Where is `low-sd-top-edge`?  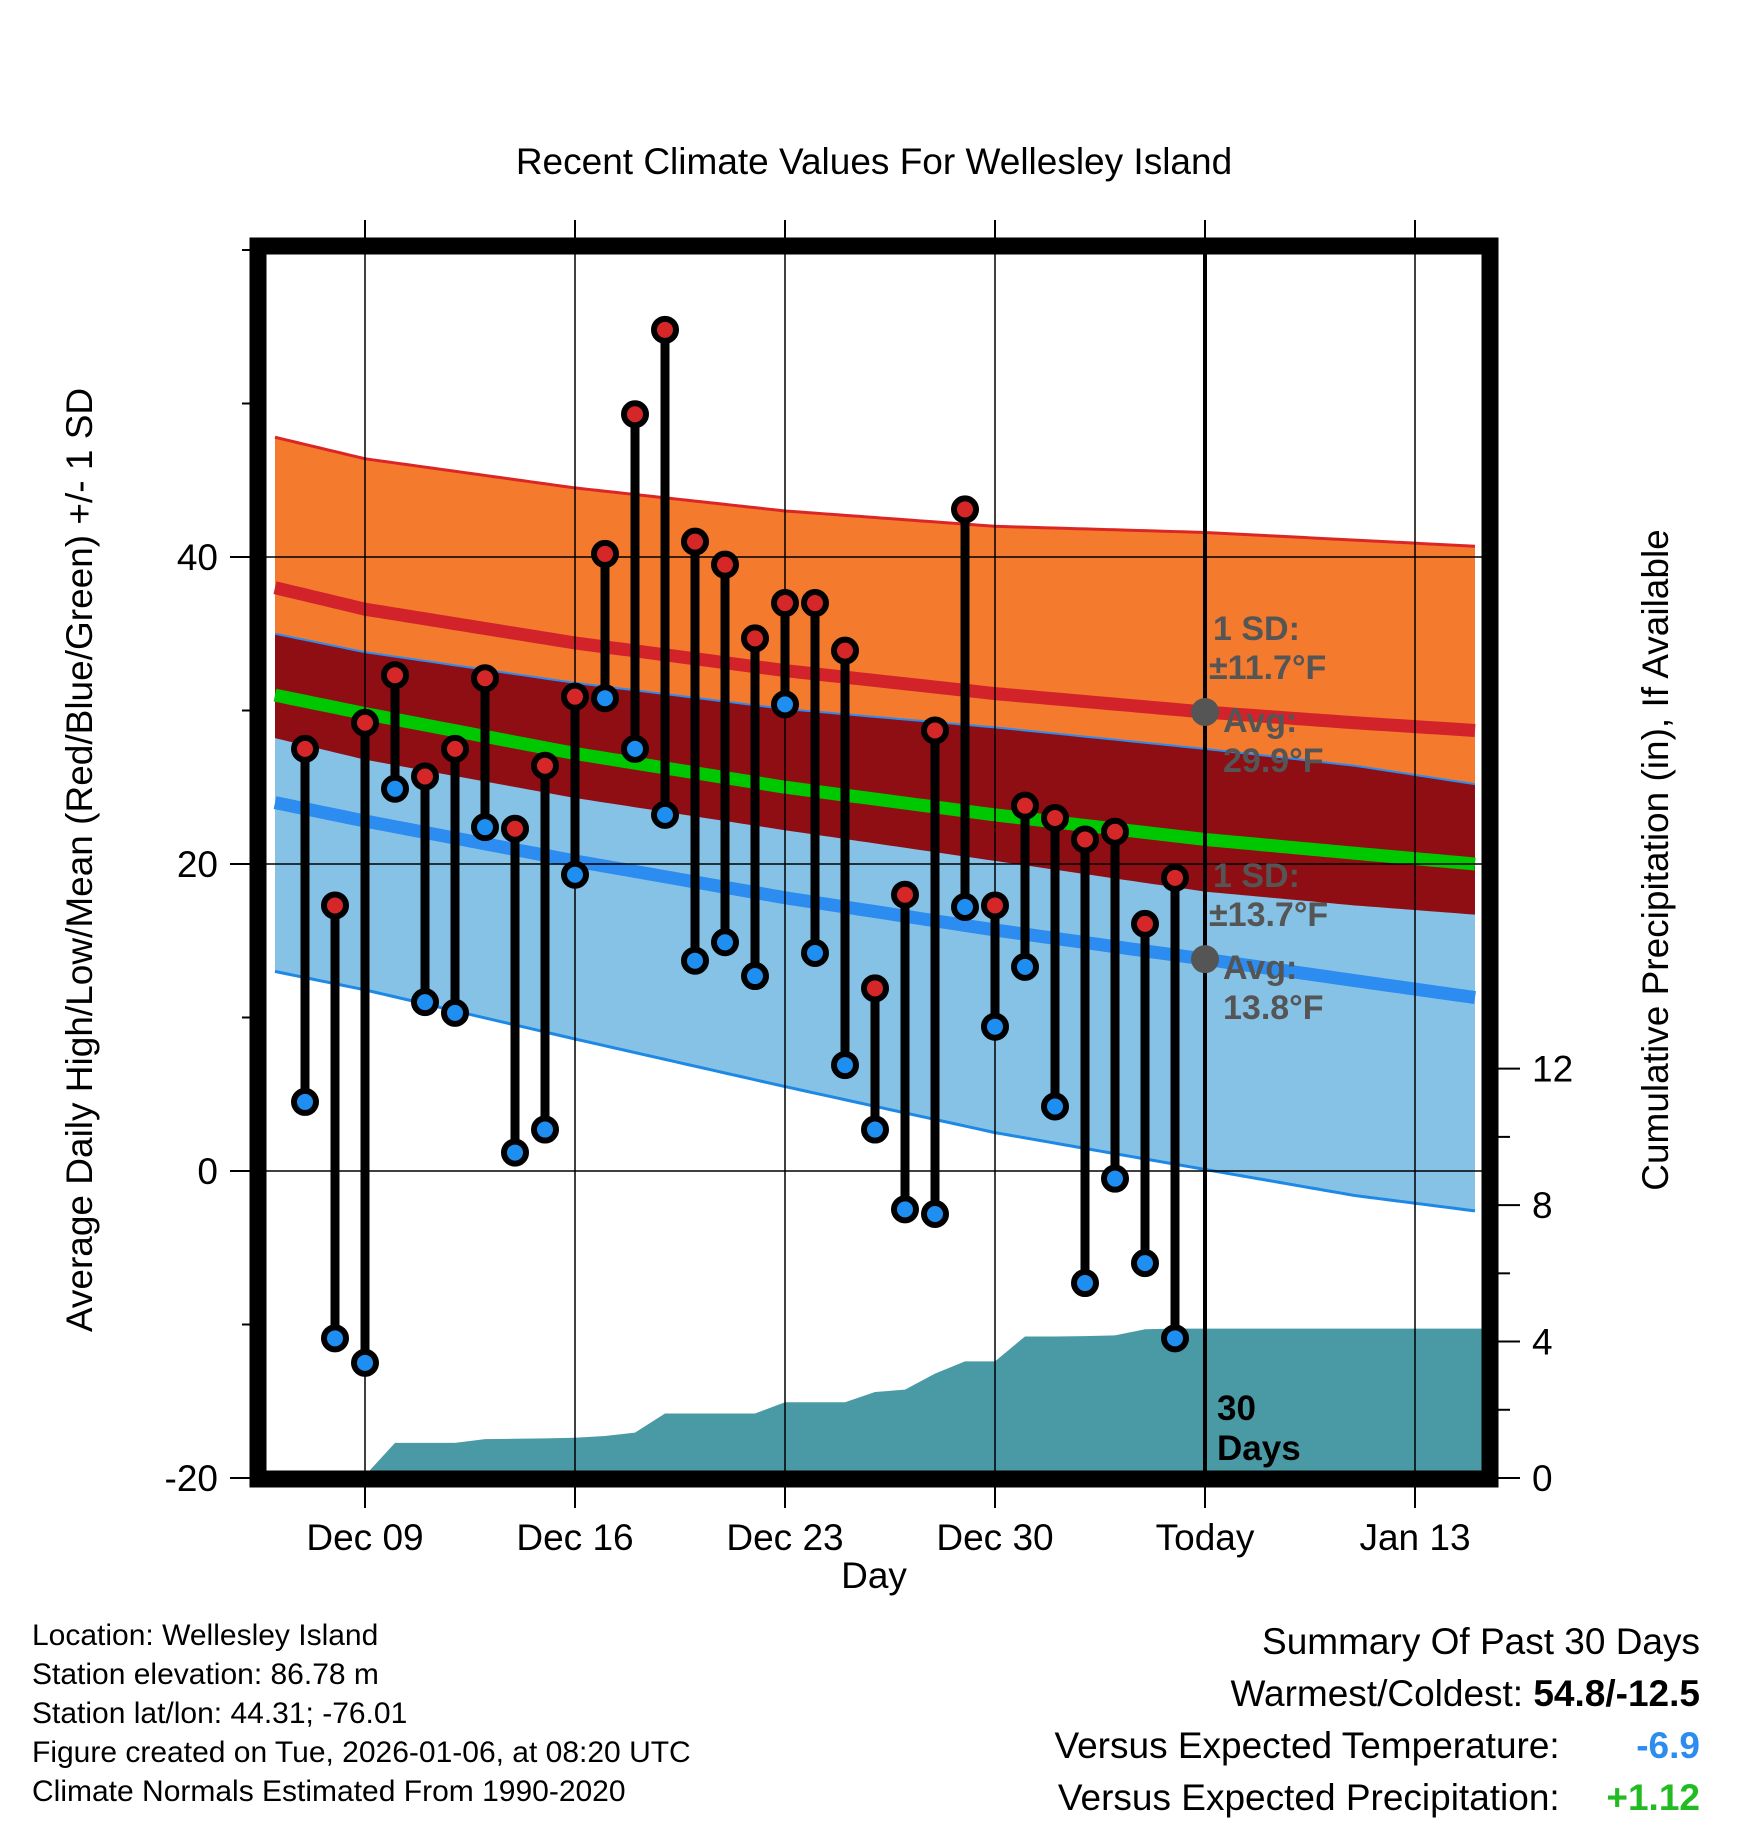
low-sd-top-edge is located at coordinates (875, 709).